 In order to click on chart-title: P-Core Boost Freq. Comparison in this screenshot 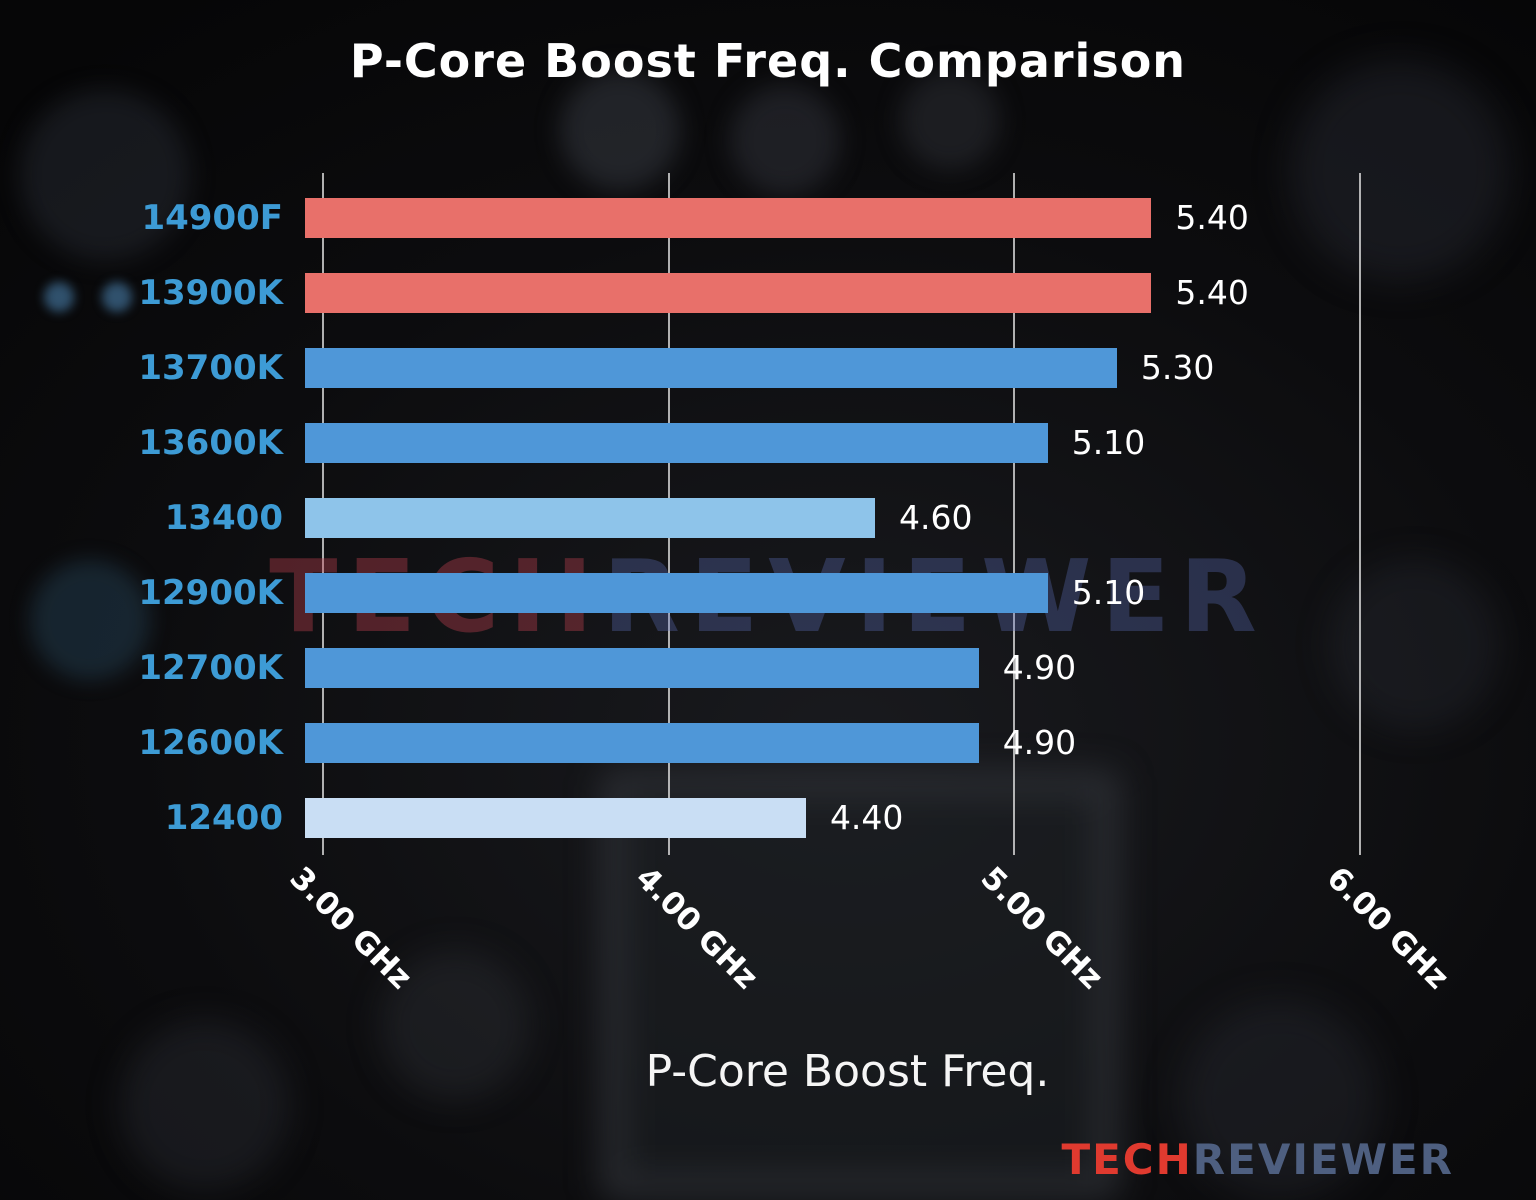, I will do `click(768, 61)`.